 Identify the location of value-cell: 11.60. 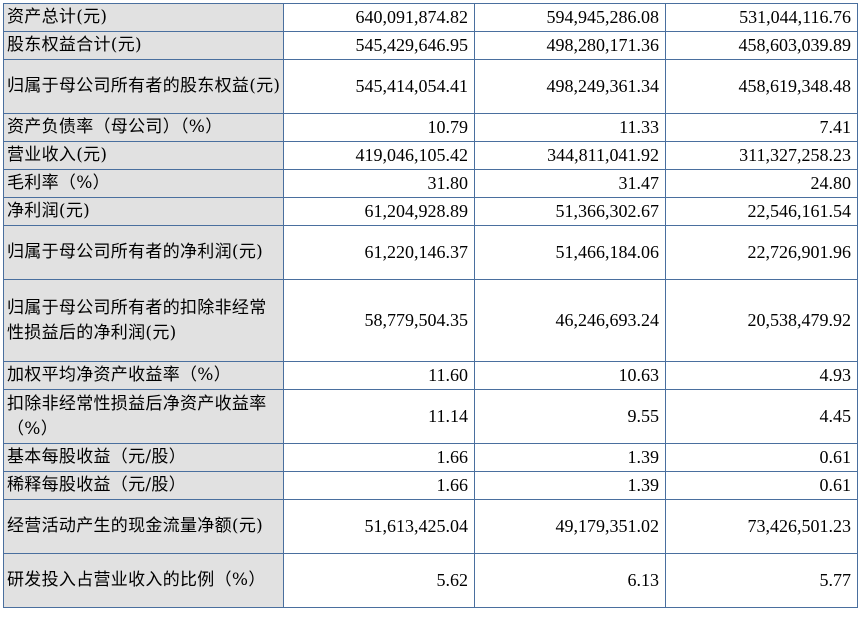
(379, 375).